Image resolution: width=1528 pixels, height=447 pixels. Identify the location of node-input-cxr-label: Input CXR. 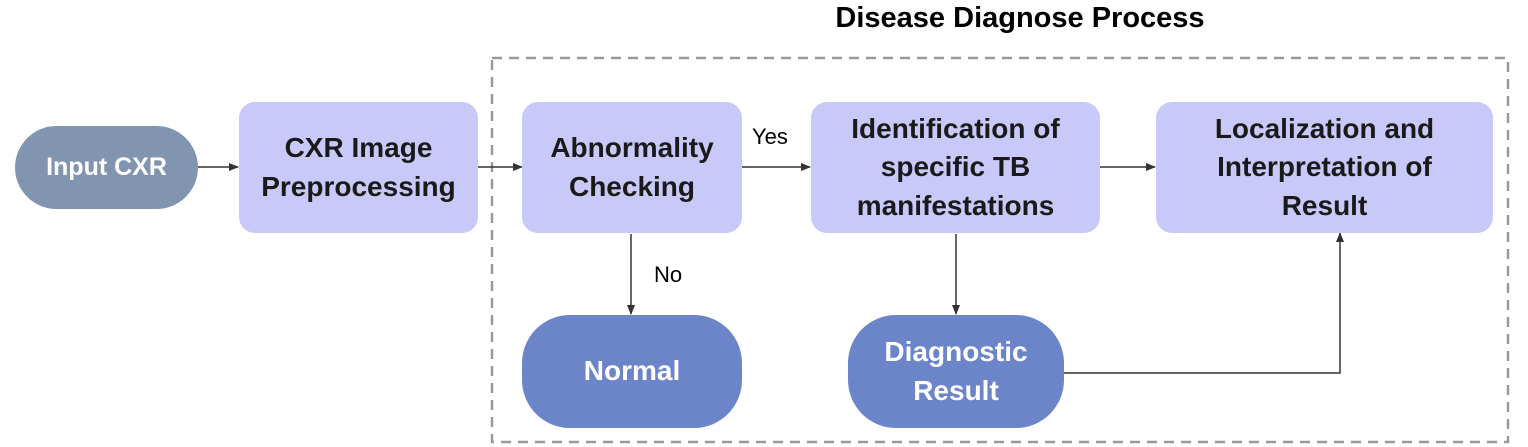
(106, 167).